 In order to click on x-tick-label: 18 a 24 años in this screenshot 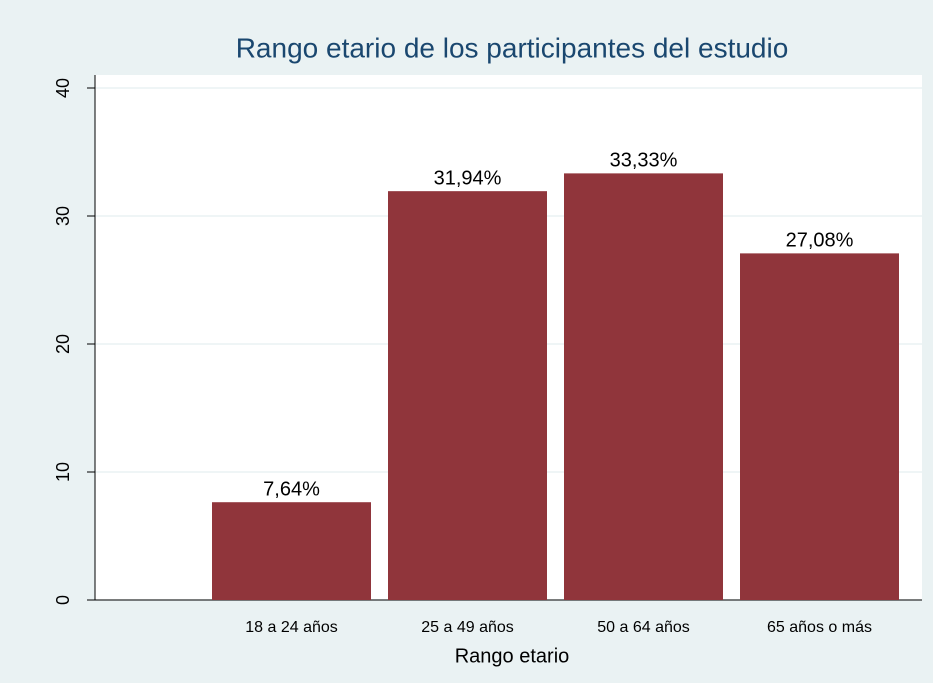, I will do `click(291, 627)`.